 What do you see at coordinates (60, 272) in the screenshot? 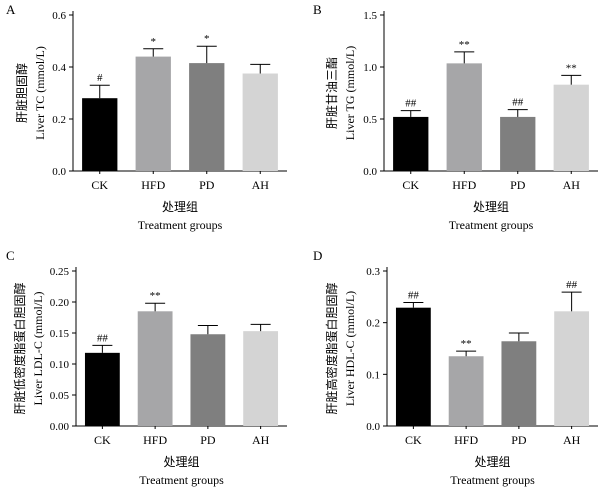
I see `y-tick-label: 0.25` at bounding box center [60, 272].